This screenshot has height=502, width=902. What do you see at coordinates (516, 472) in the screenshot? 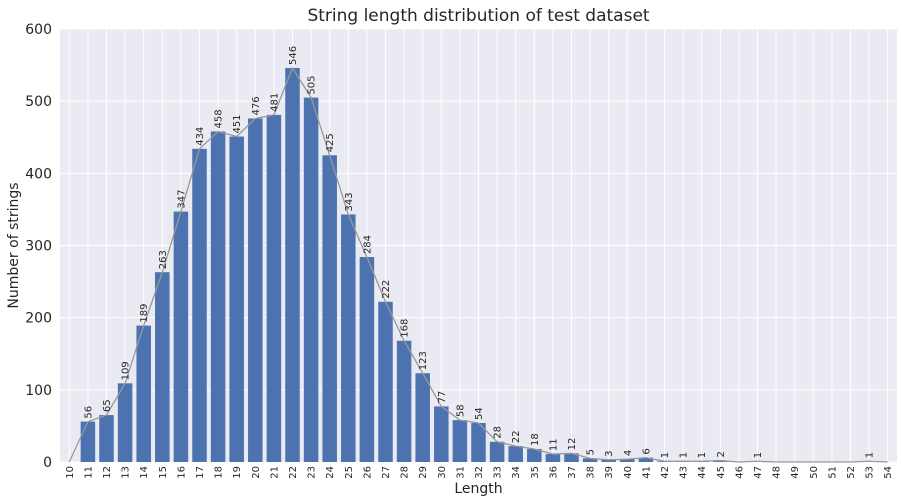
I see `x-tick-label: 34` at bounding box center [516, 472].